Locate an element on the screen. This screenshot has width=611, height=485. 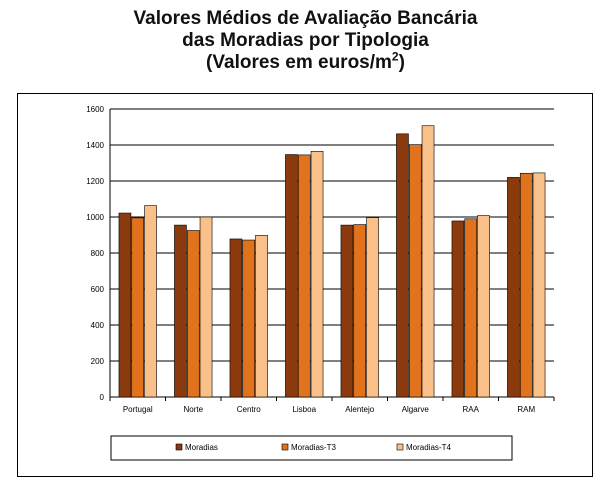
bar-raa-moradias-t4 is located at coordinates (483, 306).